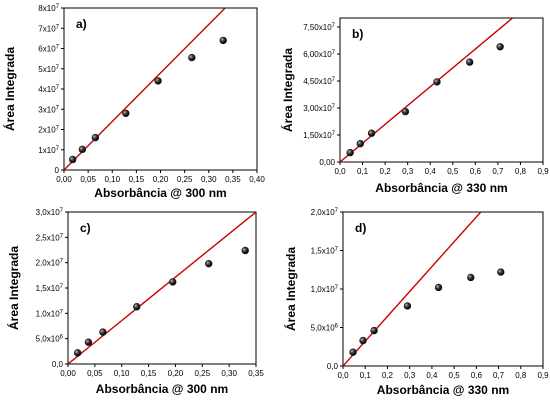  I want to click on y-tick-label: 0,00, so click(327, 162).